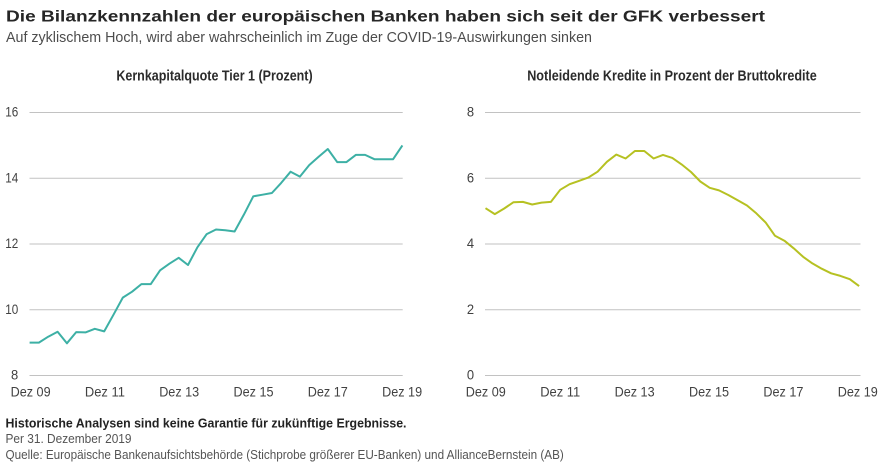 The height and width of the screenshot is (466, 880). Describe the element at coordinates (214, 76) in the screenshot. I see `svg-text:Kernkapitalquote Tier 1 (Proze: Kernkapitalquote Tier 1 (Prozent)` at that location.